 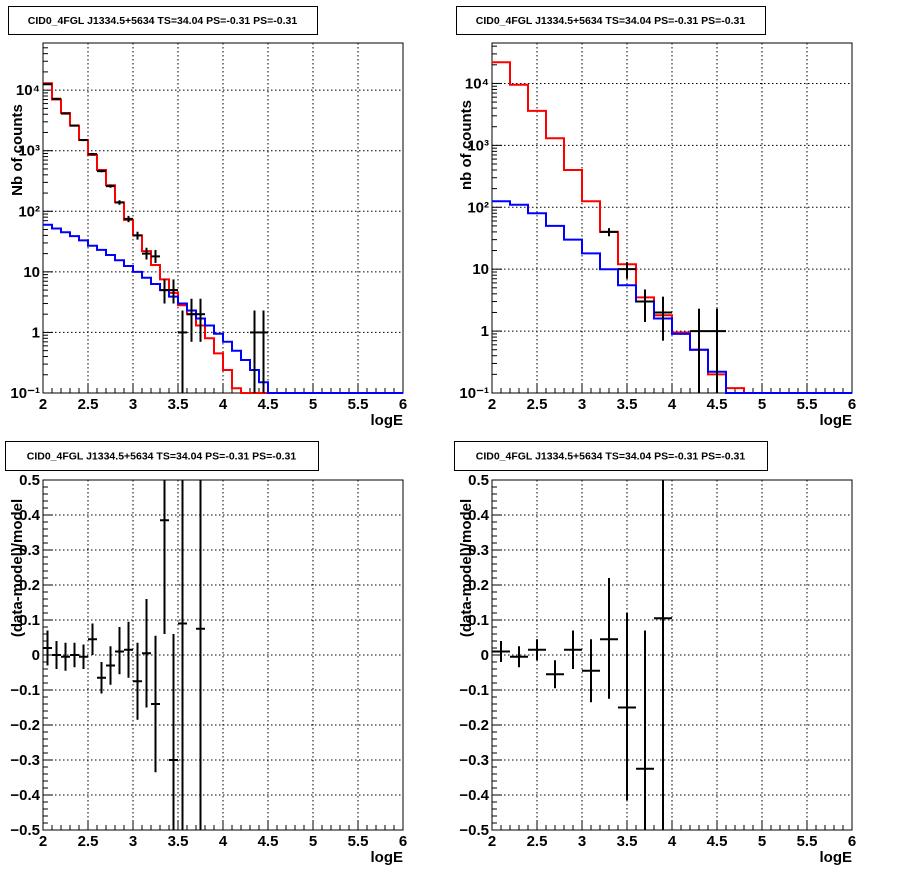 What do you see at coordinates (223, 238) in the screenshot?
I see `series-line-red` at bounding box center [223, 238].